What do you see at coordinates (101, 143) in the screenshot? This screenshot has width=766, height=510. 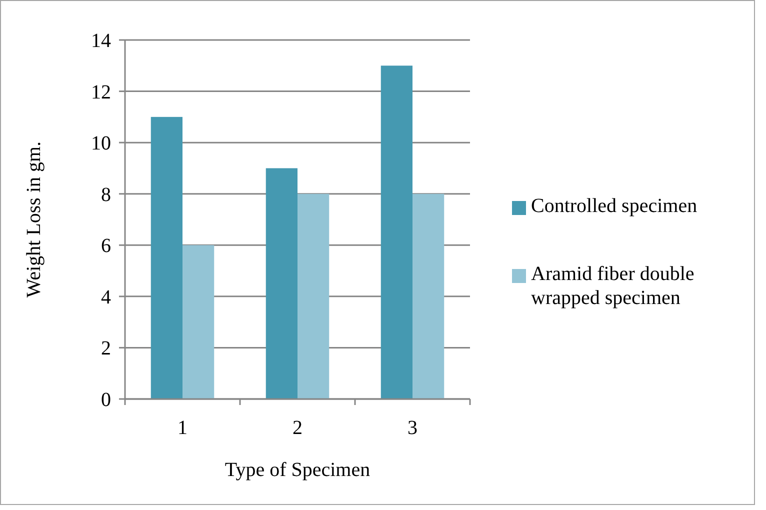 I see `y-tick-label: 10` at bounding box center [101, 143].